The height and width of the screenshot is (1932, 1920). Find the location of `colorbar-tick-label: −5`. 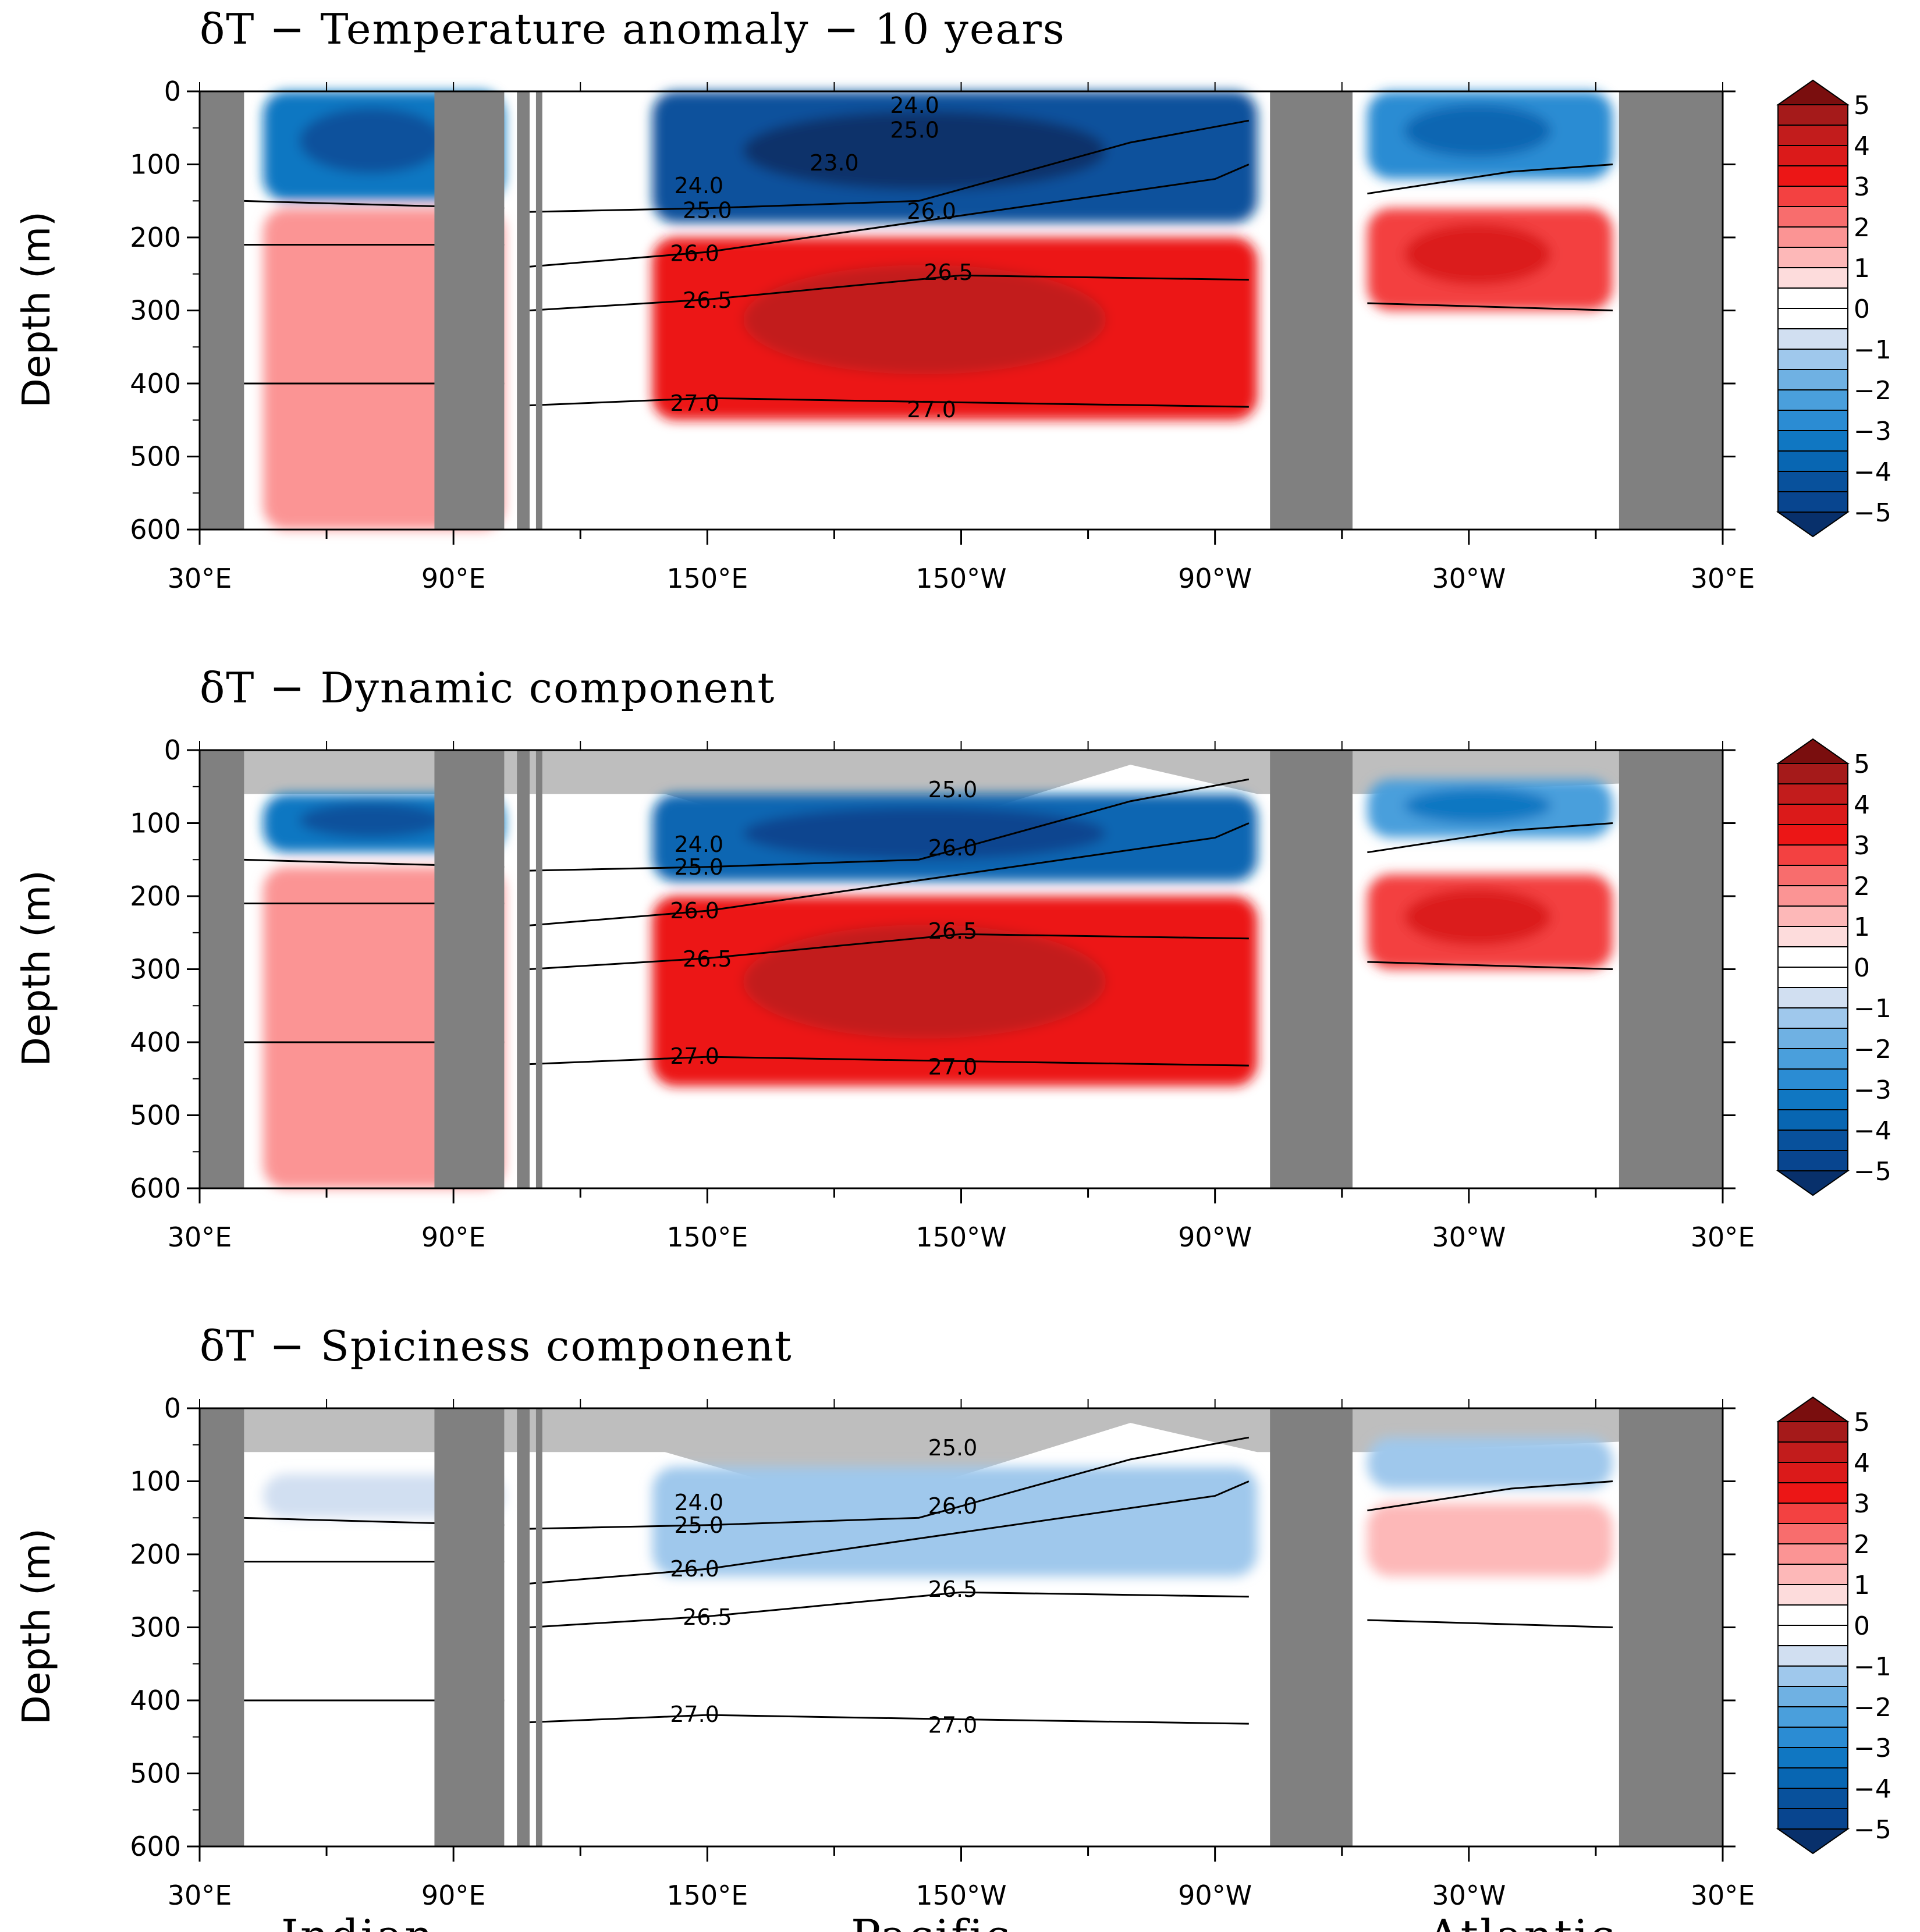

colorbar-tick-label: −5 is located at coordinates (1873, 1830).